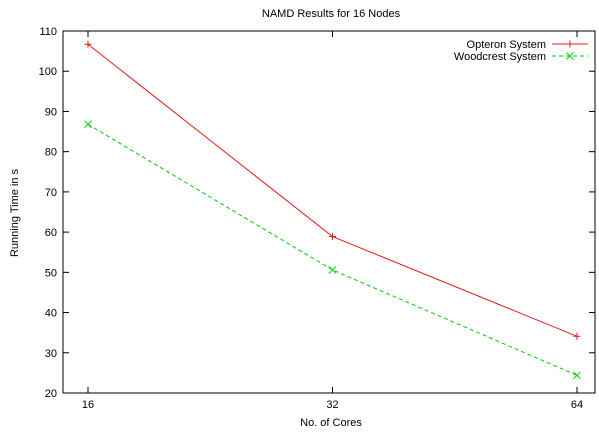  I want to click on y-tick-label: 80, so click(51, 153).